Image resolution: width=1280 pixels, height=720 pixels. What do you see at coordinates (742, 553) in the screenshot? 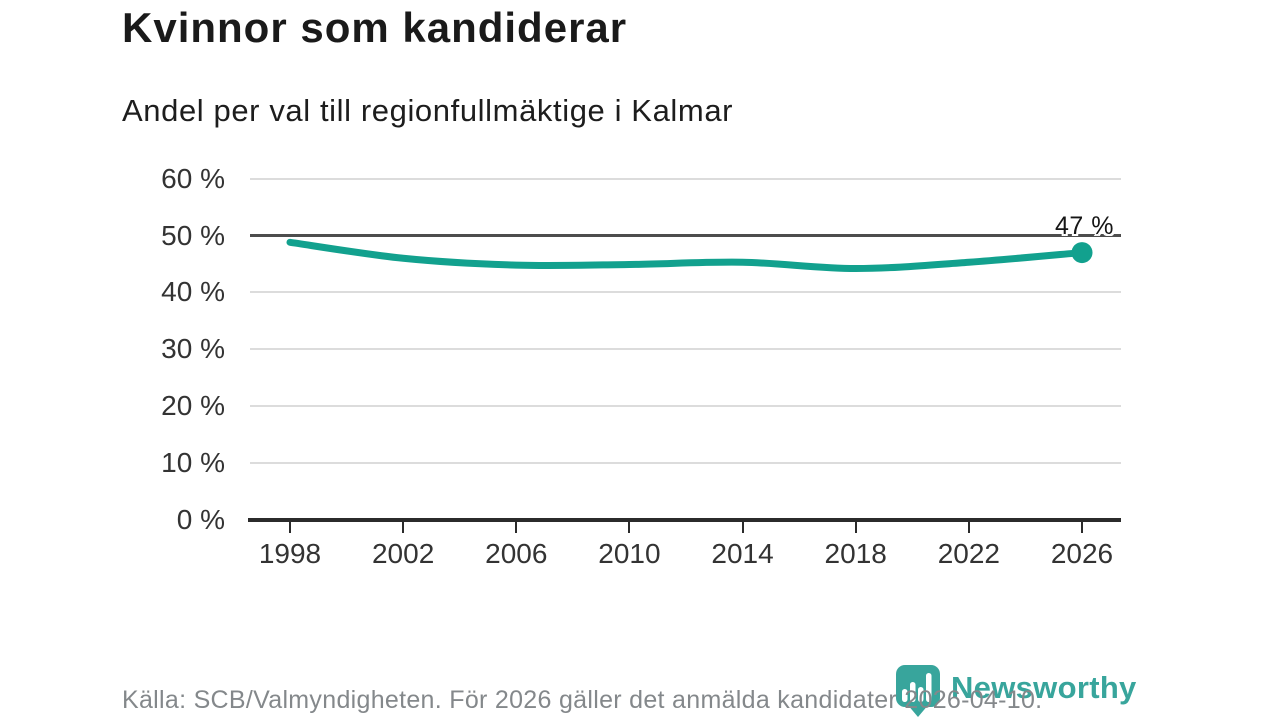
I see `x-tick-label: 2014` at bounding box center [742, 553].